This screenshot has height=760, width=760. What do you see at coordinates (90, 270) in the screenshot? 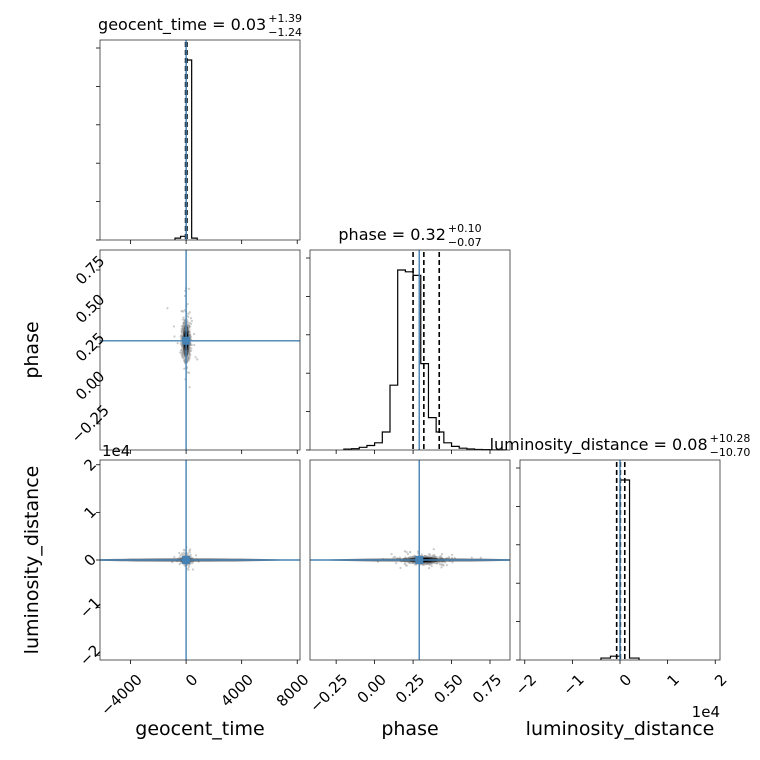
I see `y-tick-label: 0.75` at bounding box center [90, 270].